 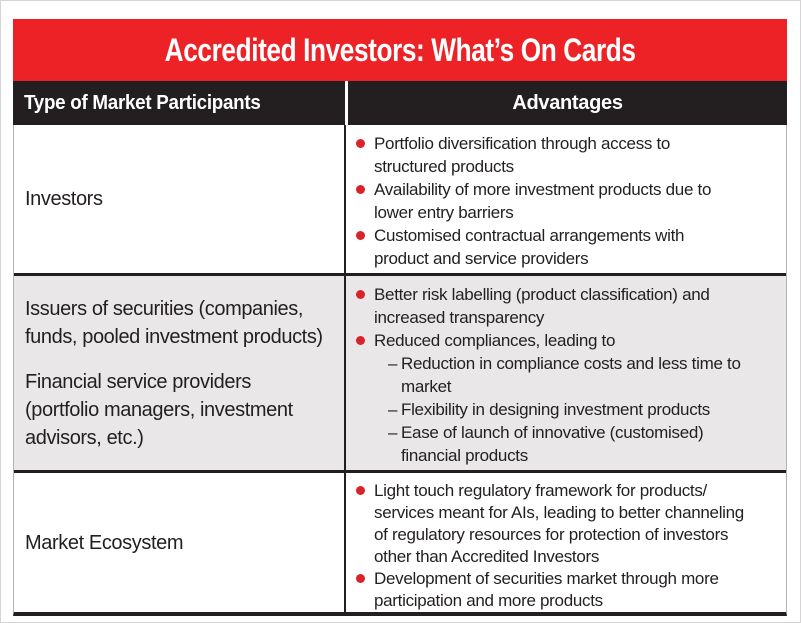 I want to click on participant-cell: Market Ecosystem, so click(x=180, y=542).